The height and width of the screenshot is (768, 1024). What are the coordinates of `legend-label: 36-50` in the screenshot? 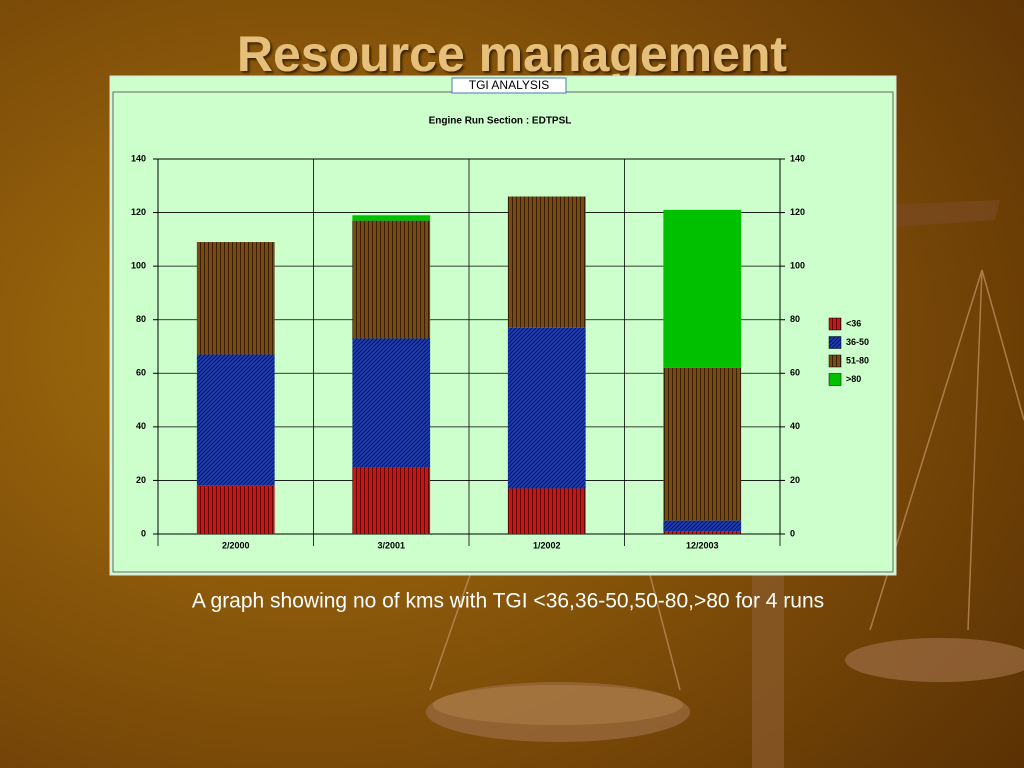 It's located at (857, 342).